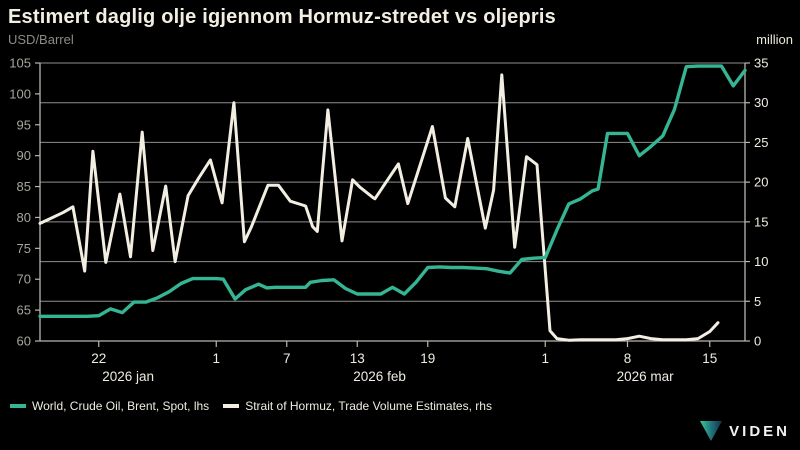 The image size is (800, 450). I want to click on viden-triangle-icon, so click(711, 431).